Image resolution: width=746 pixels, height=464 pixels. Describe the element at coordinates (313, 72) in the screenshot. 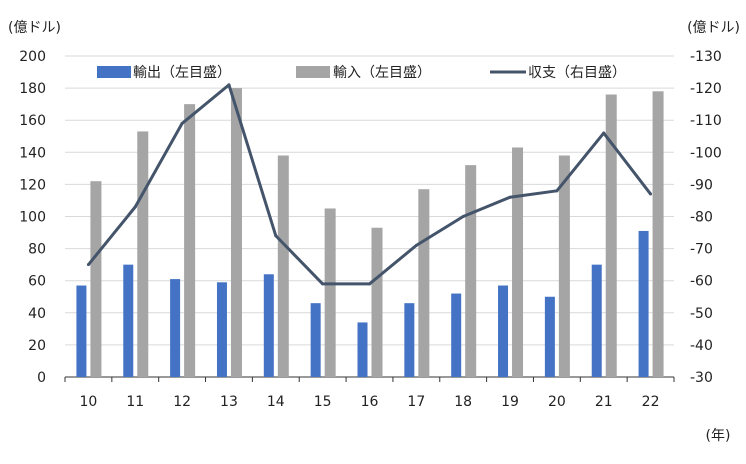

I see `legend-swatch-import` at that location.